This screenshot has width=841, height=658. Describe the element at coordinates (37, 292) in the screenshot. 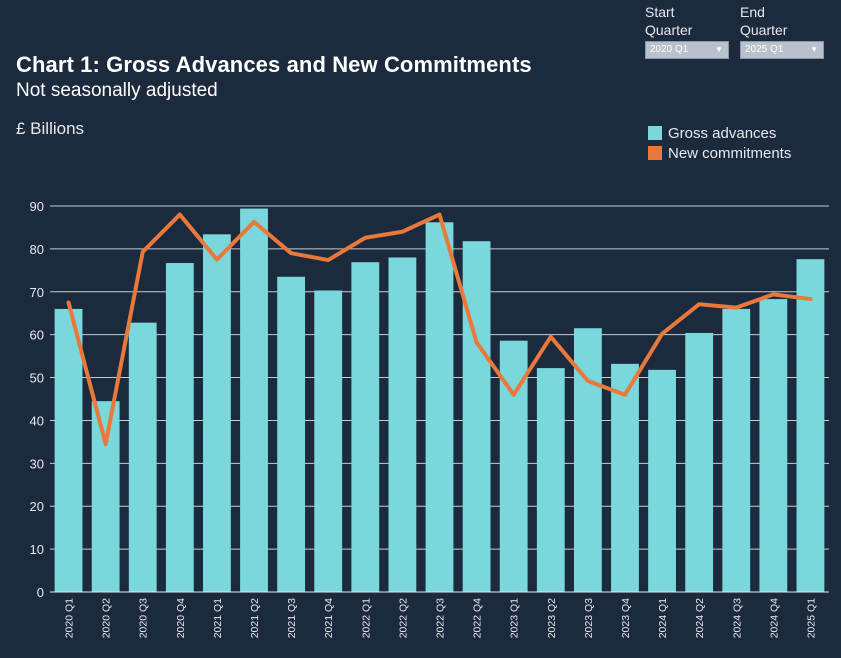

I see `y-tick-label: 70` at that location.